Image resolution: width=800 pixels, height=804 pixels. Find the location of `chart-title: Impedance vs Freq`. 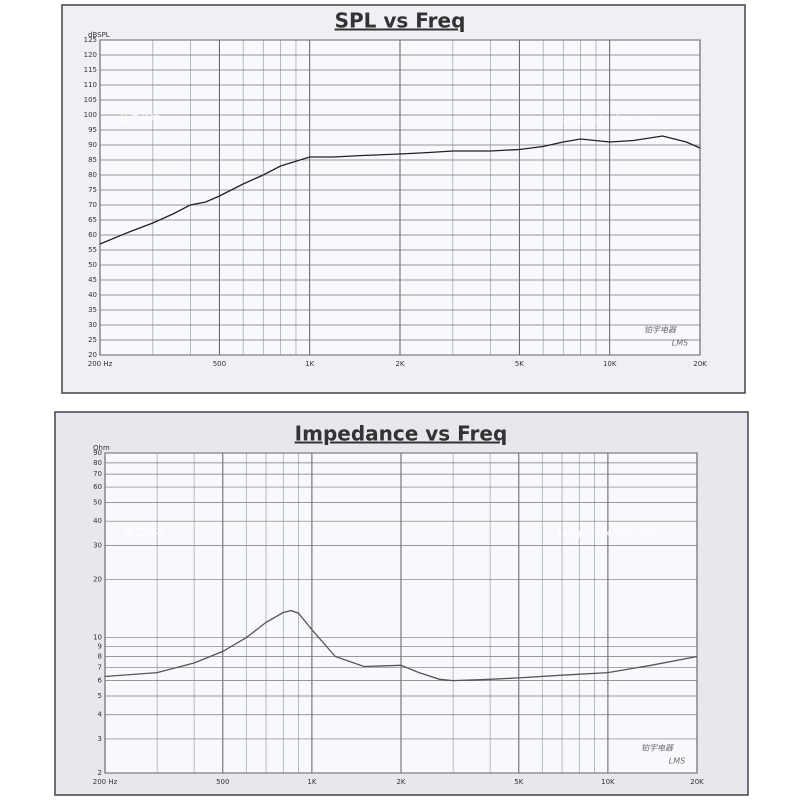

chart-title: Impedance vs Freq is located at coordinates (401, 434).